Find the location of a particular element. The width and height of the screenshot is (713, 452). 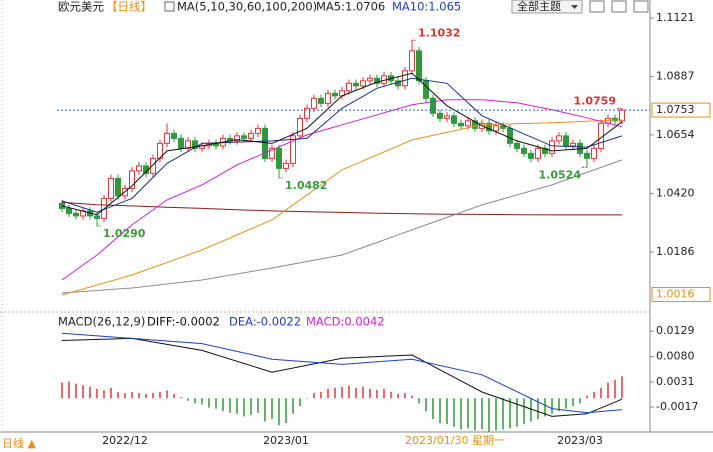

y-tick-label: 1.0186 is located at coordinates (675, 251).